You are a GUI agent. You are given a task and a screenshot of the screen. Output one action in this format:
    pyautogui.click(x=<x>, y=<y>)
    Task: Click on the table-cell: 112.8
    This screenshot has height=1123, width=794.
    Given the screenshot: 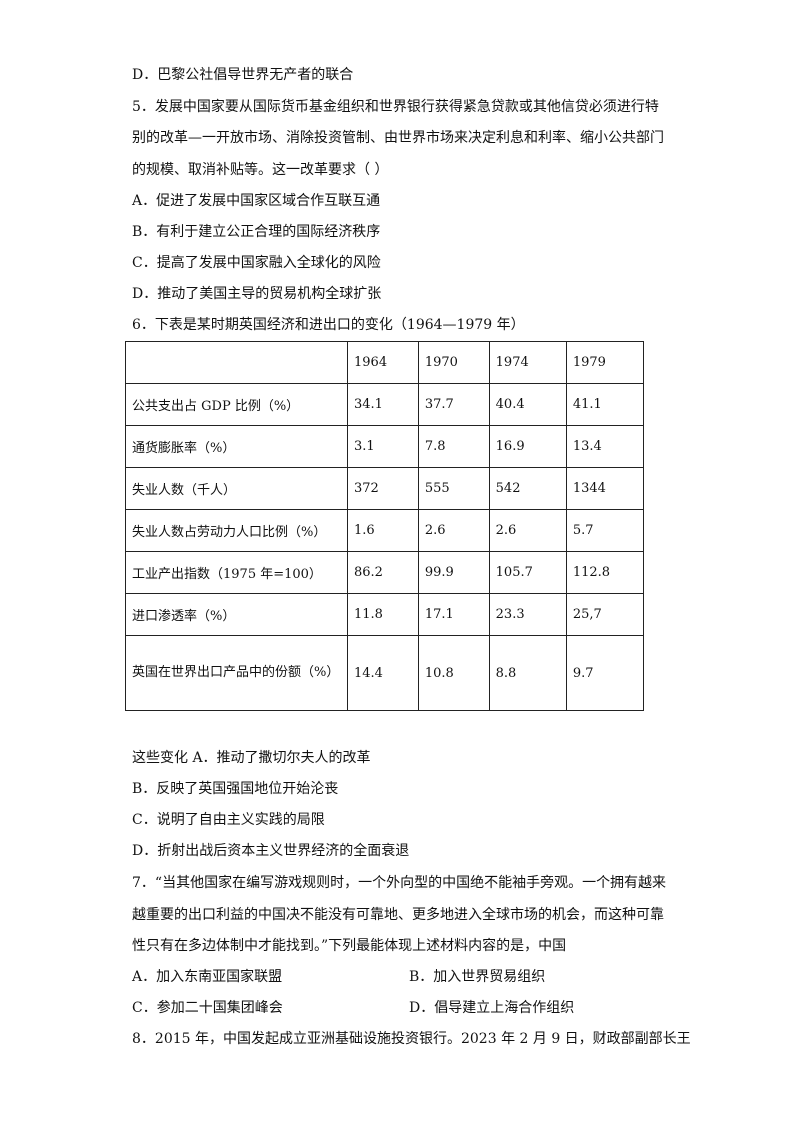 What is the action you would take?
    pyautogui.click(x=605, y=572)
    